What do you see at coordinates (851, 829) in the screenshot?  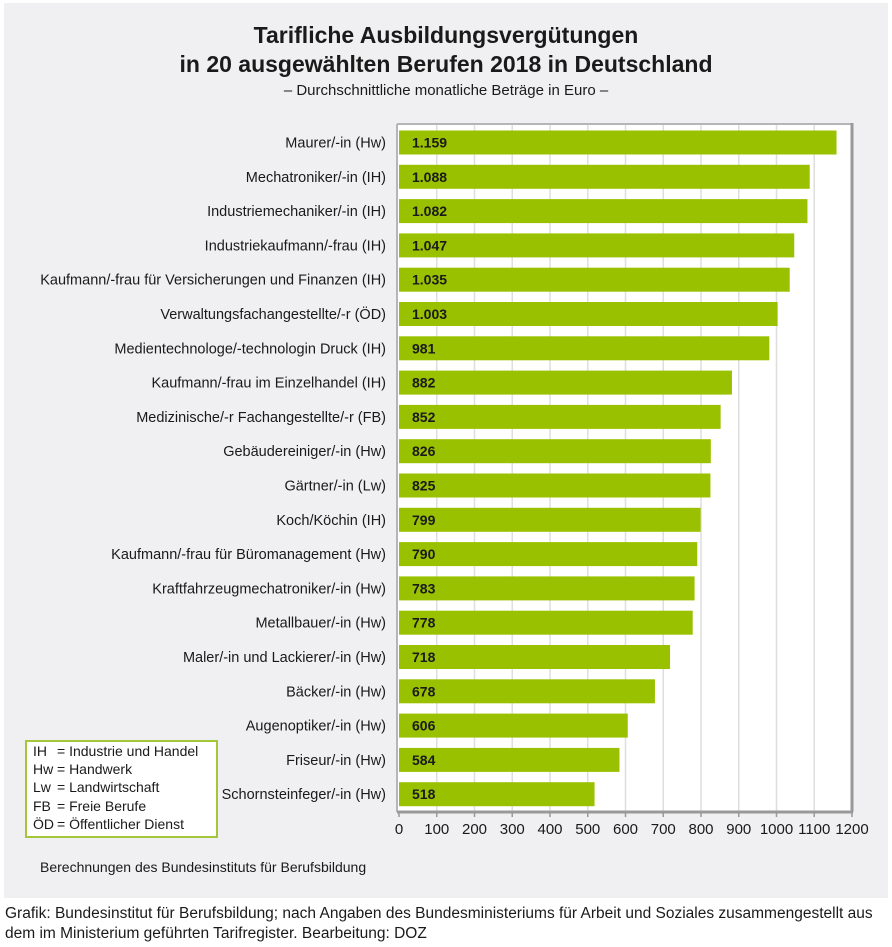 I see `x-tick-label: 1200` at bounding box center [851, 829].